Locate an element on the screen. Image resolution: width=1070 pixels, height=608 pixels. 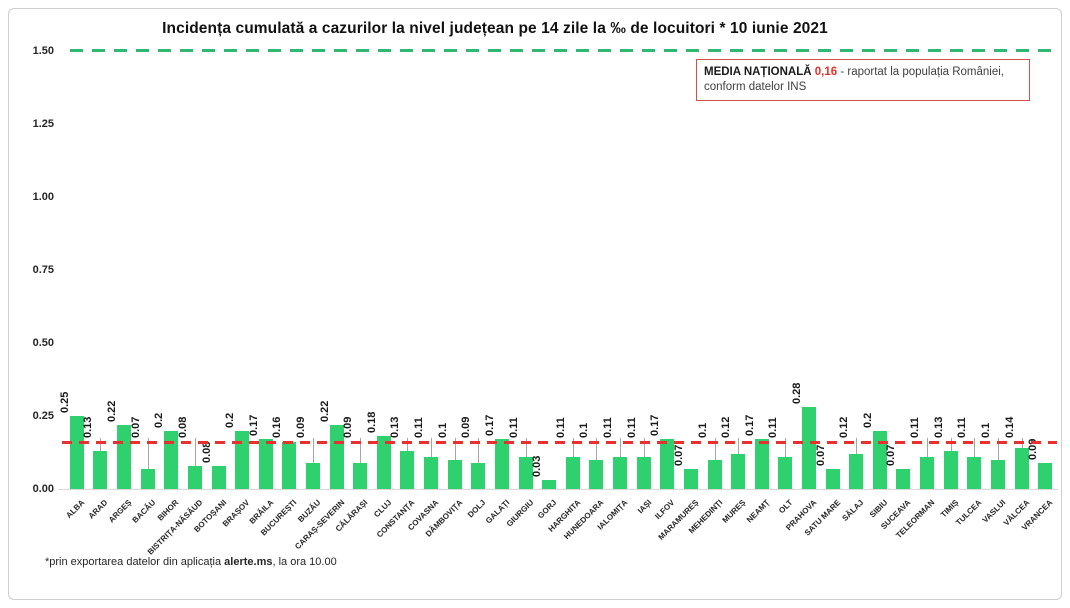
bar-value-label: 0.16 is located at coordinates (277, 427).